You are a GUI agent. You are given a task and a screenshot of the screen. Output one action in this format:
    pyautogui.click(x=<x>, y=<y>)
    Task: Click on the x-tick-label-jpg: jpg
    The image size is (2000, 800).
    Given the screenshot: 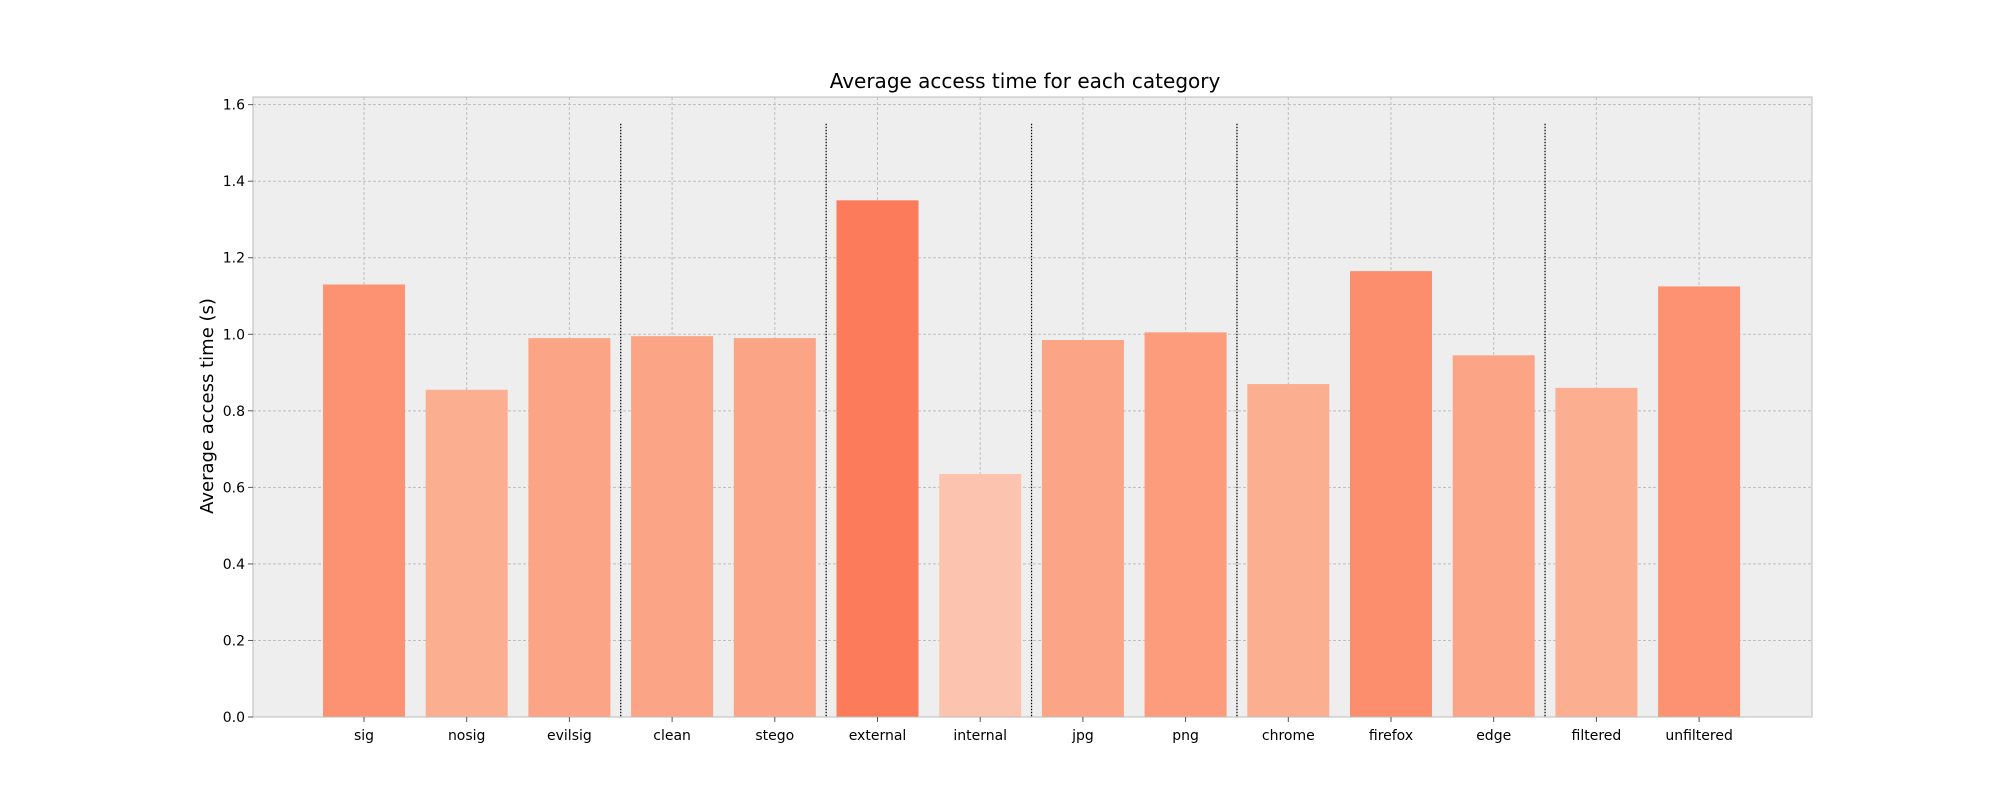 What is the action you would take?
    pyautogui.click(x=1082, y=736)
    